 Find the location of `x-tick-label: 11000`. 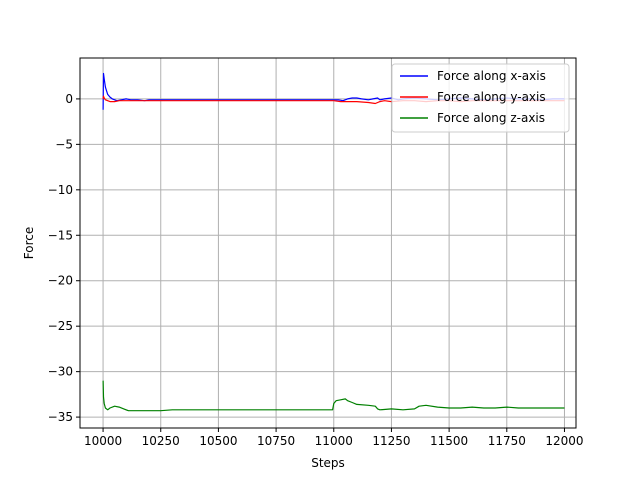

x-tick-label: 11000 is located at coordinates (334, 441).